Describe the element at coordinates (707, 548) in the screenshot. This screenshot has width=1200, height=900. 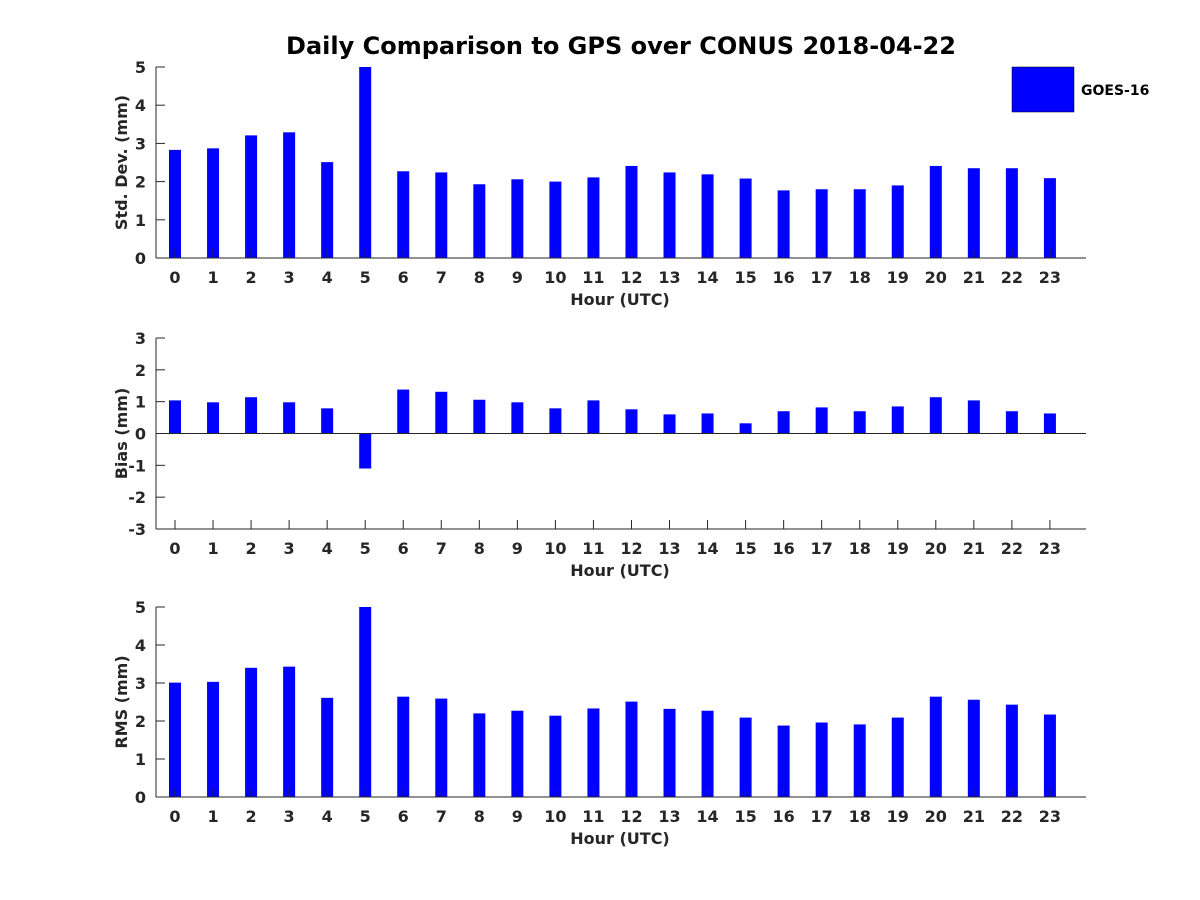
I see `bias-x-tick-label: 14` at that location.